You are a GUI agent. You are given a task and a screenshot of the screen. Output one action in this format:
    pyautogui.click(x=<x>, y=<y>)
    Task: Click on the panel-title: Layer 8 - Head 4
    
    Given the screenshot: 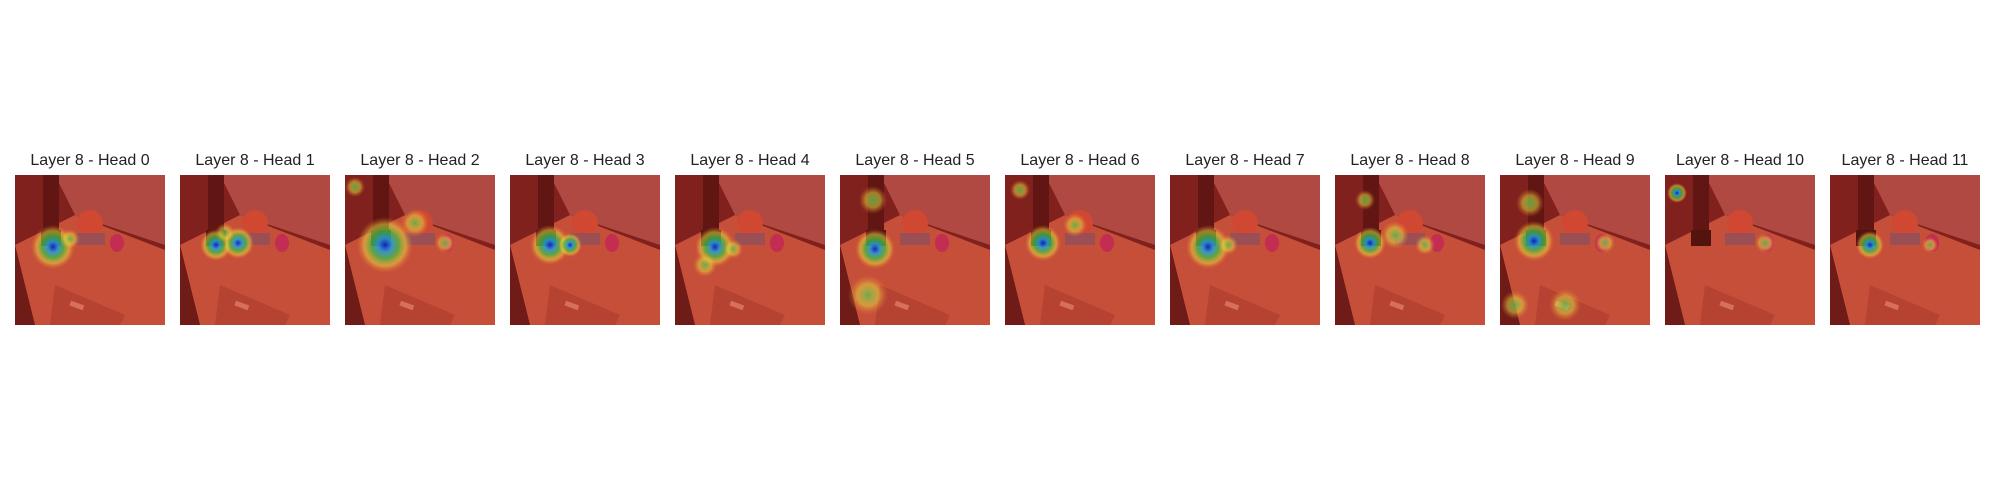 What is the action you would take?
    pyautogui.click(x=749, y=160)
    